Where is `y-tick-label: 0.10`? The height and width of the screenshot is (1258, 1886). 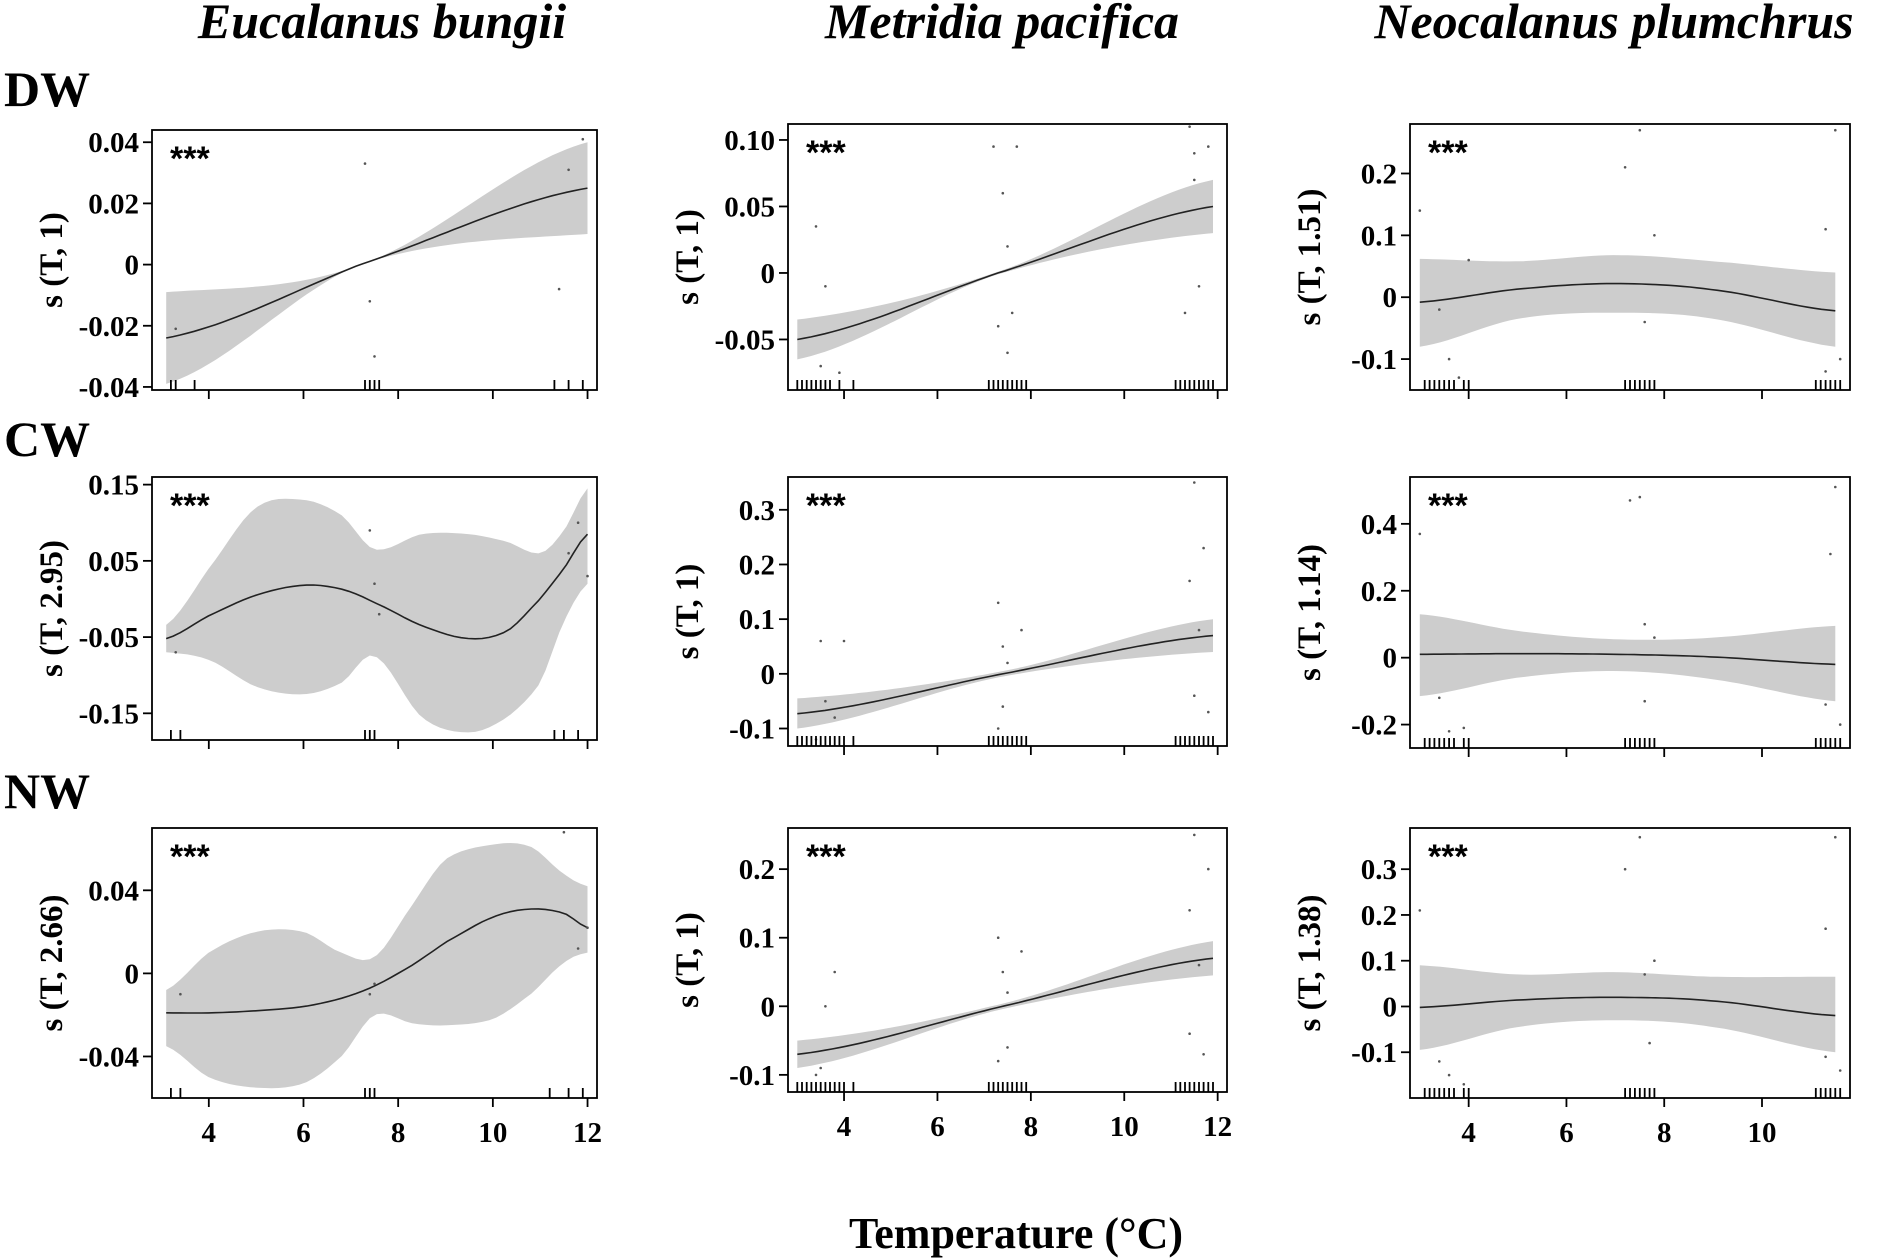
y-tick-label: 0.10 is located at coordinates (749, 141).